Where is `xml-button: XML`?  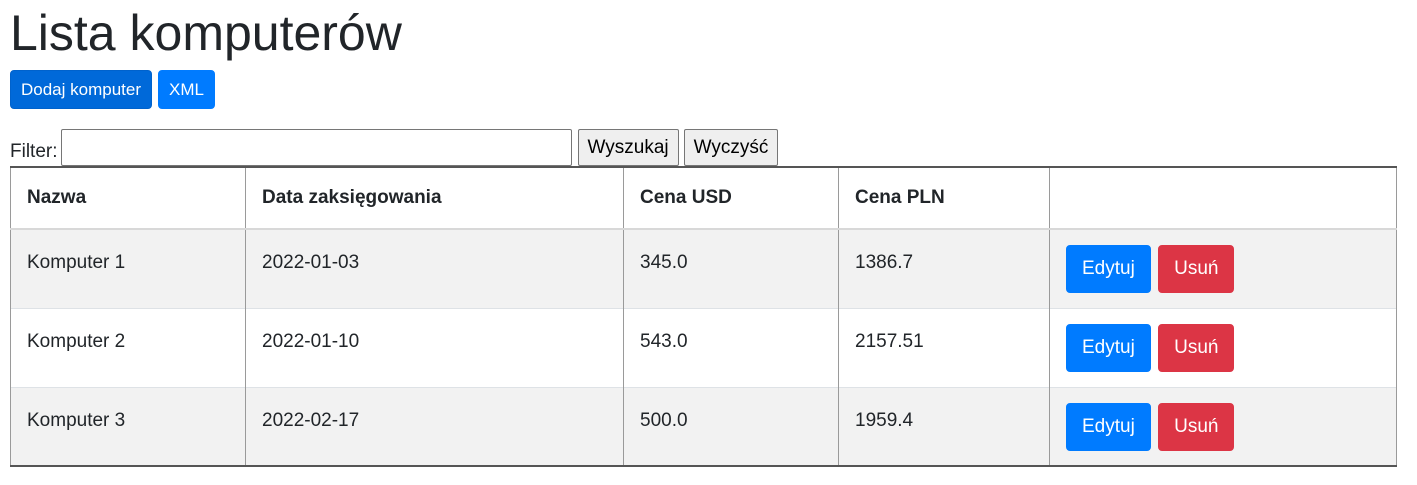 xml-button: XML is located at coordinates (186, 89).